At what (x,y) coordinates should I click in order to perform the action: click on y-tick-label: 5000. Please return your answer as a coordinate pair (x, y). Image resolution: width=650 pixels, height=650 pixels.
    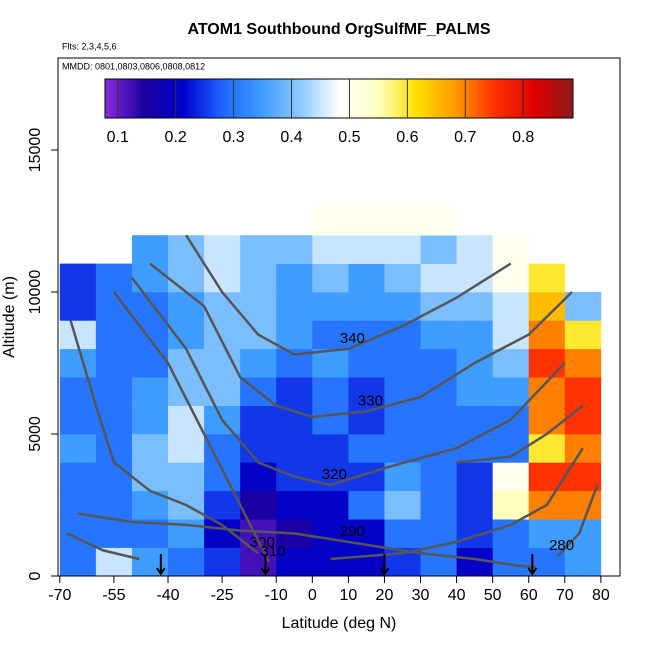
    Looking at the image, I should click on (35, 434).